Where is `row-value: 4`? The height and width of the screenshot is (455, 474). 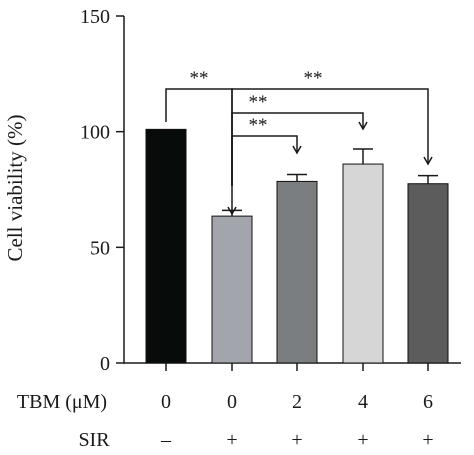
row-value: 4 is located at coordinates (363, 402).